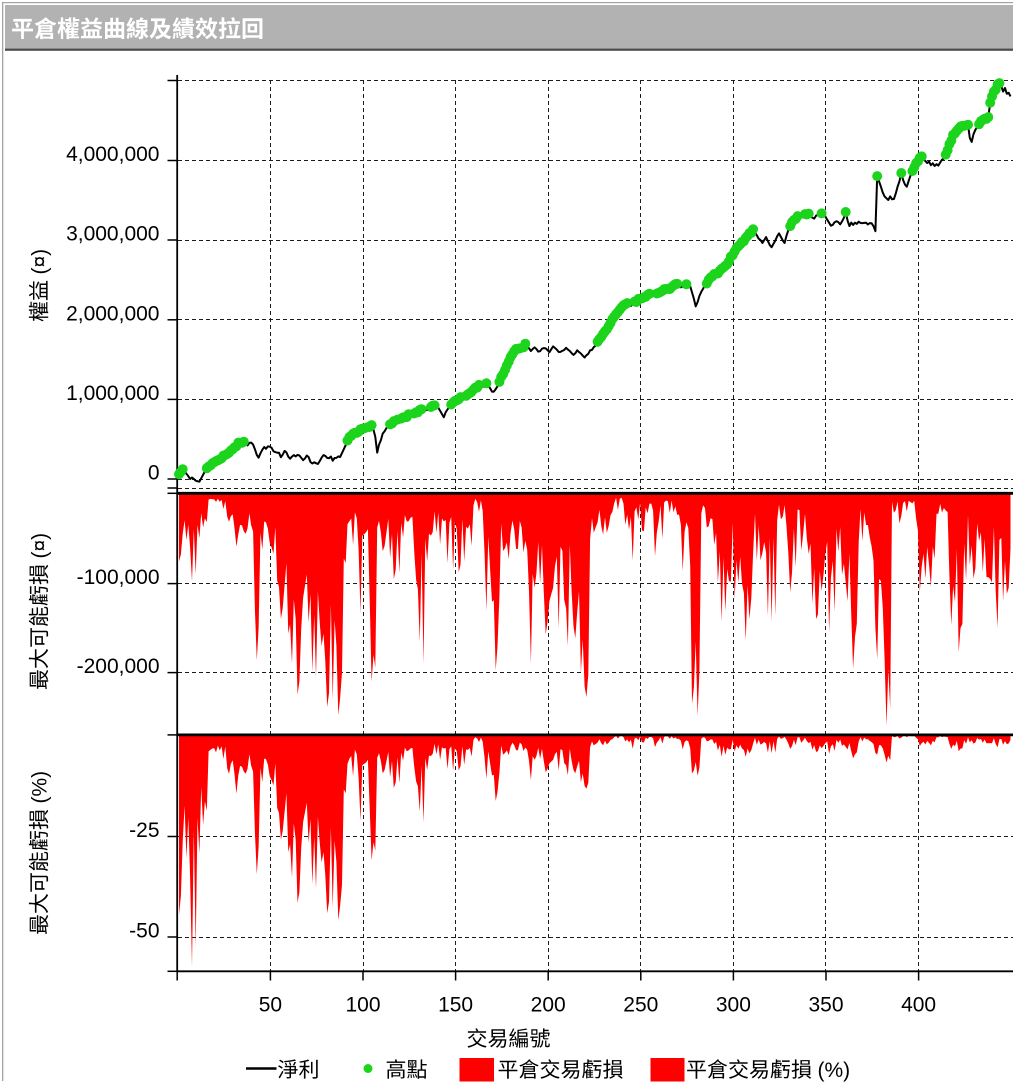 This screenshot has height=1085, width=1013. Describe the element at coordinates (144, 931) in the screenshot. I see `svg-text: -50` at that location.